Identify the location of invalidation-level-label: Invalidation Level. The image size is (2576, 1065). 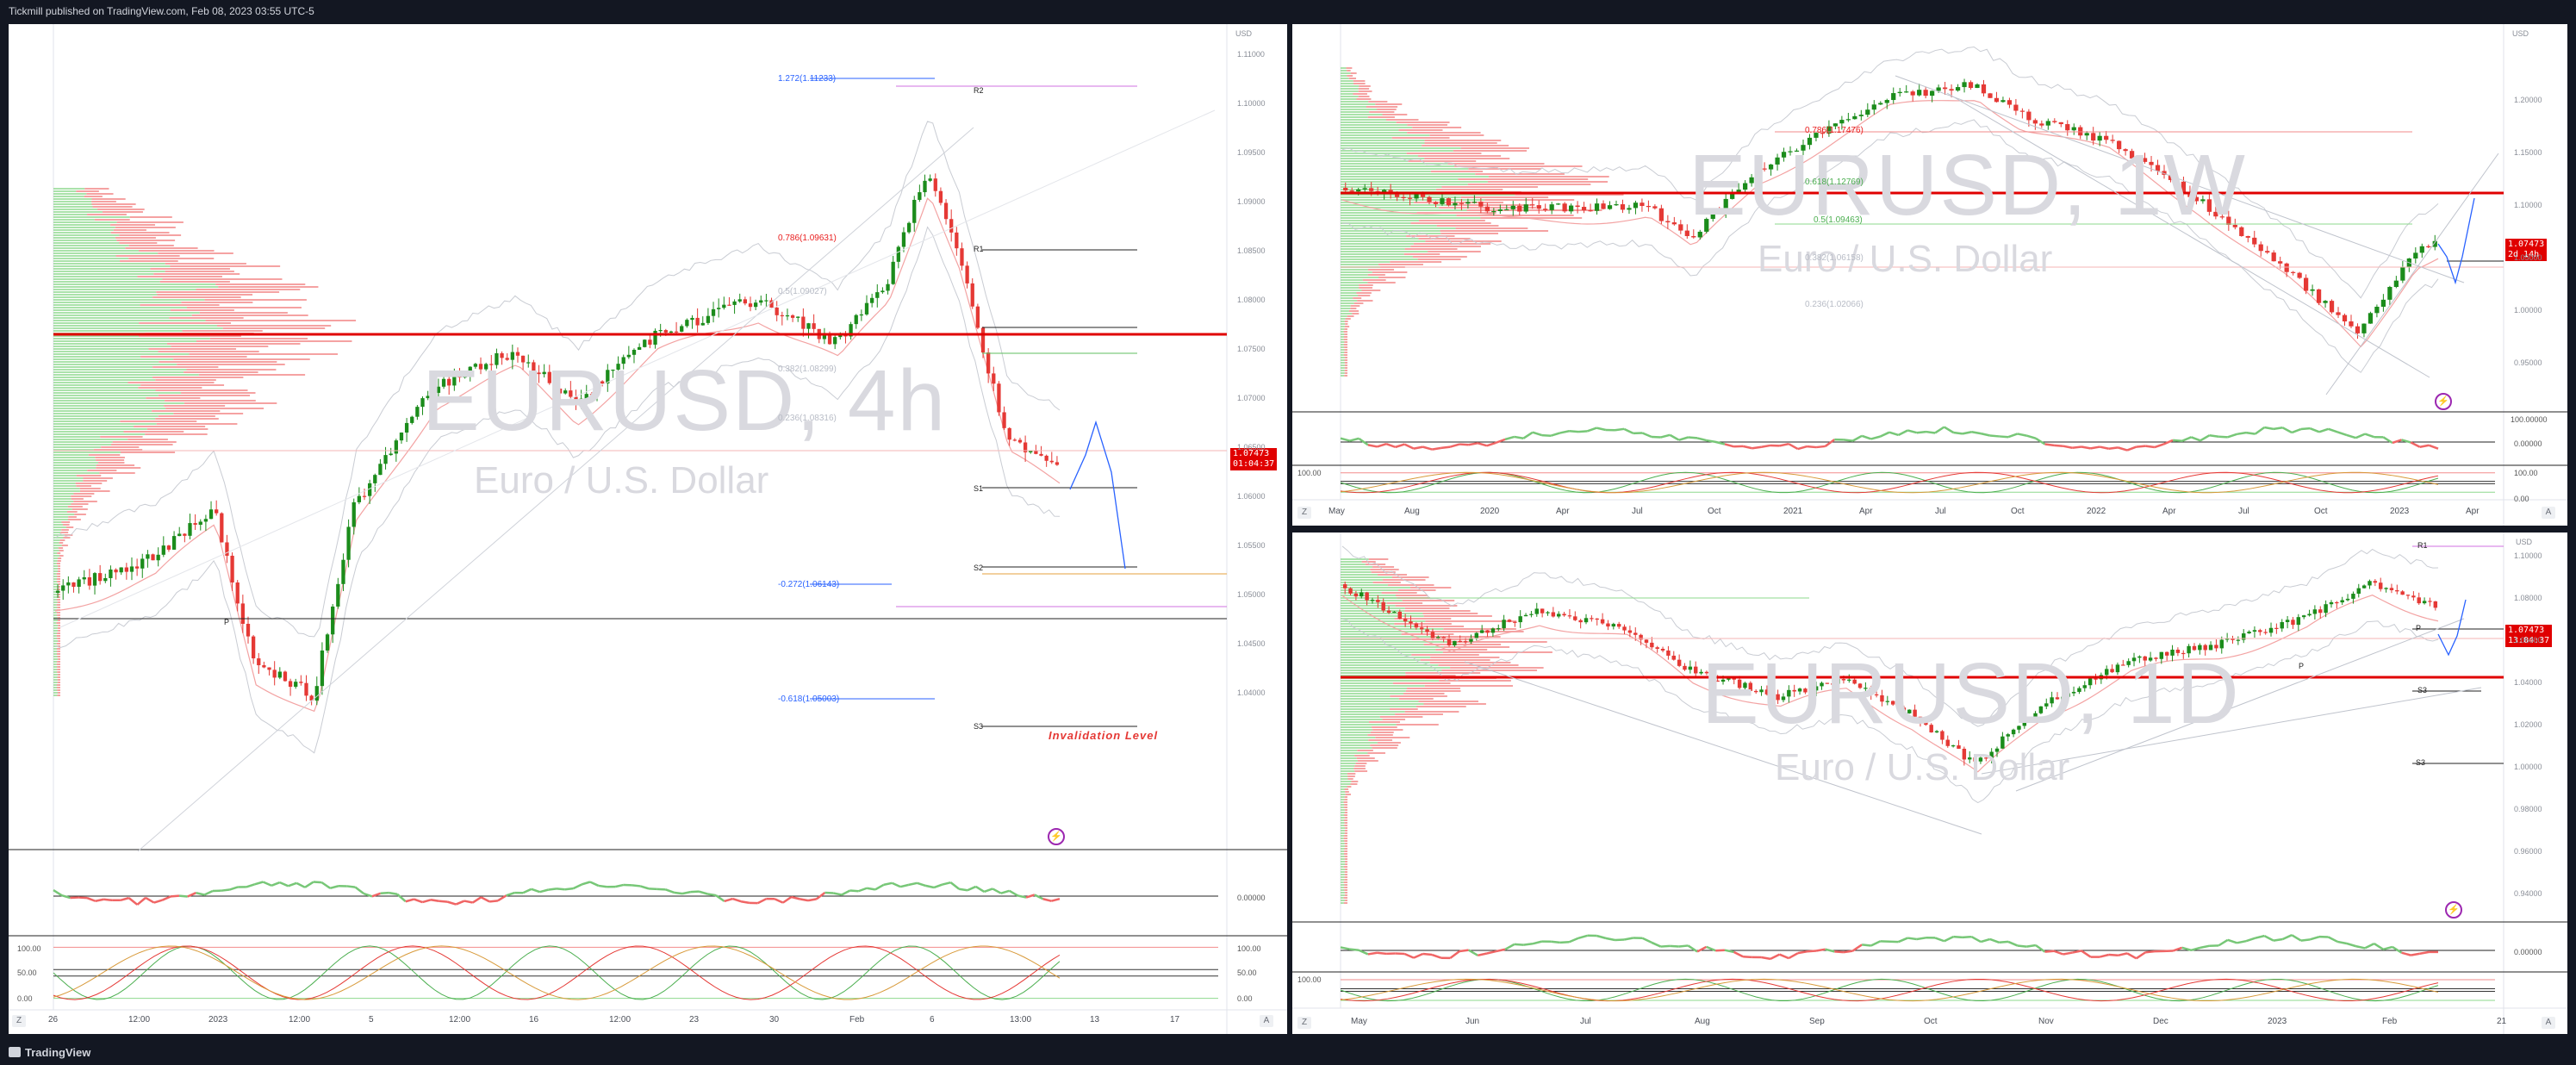
(1104, 735).